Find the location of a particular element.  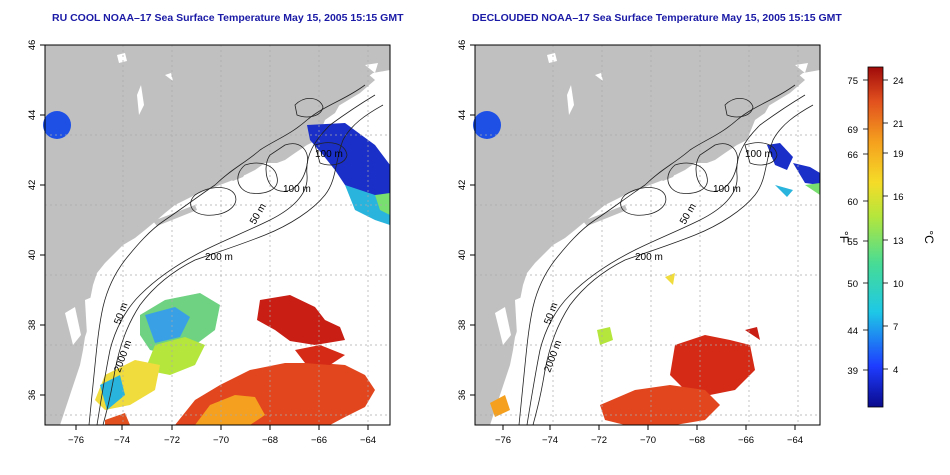

f-tick-label: 69 is located at coordinates (852, 130).